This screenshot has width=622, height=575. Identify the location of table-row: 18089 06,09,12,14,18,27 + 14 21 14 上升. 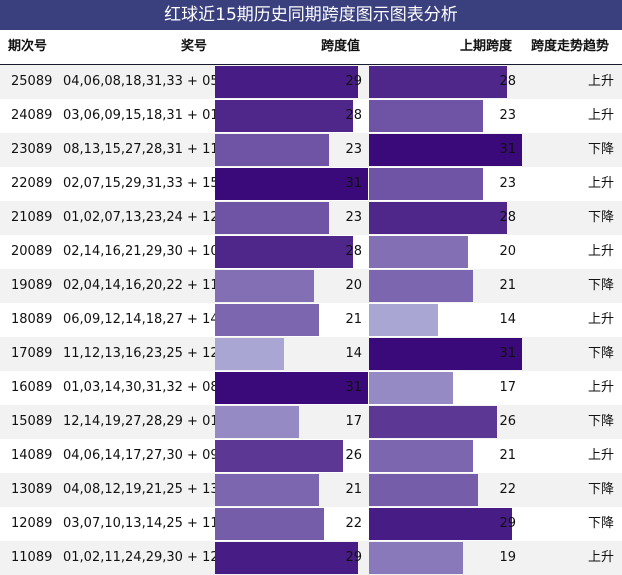
(311, 320).